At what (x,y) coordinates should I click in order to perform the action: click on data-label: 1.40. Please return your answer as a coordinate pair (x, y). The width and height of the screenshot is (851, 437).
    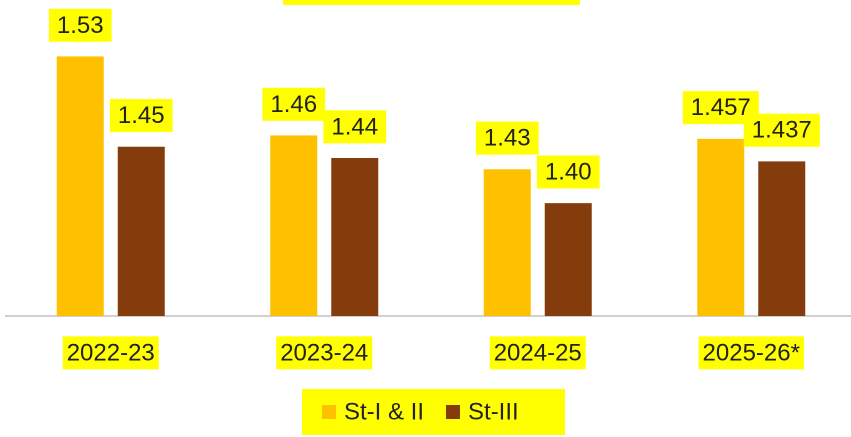
    Looking at the image, I should click on (568, 171).